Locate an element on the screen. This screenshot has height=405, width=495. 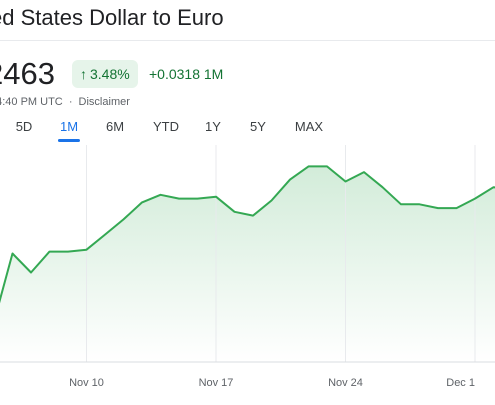
tab-6m: 6M is located at coordinates (115, 127).